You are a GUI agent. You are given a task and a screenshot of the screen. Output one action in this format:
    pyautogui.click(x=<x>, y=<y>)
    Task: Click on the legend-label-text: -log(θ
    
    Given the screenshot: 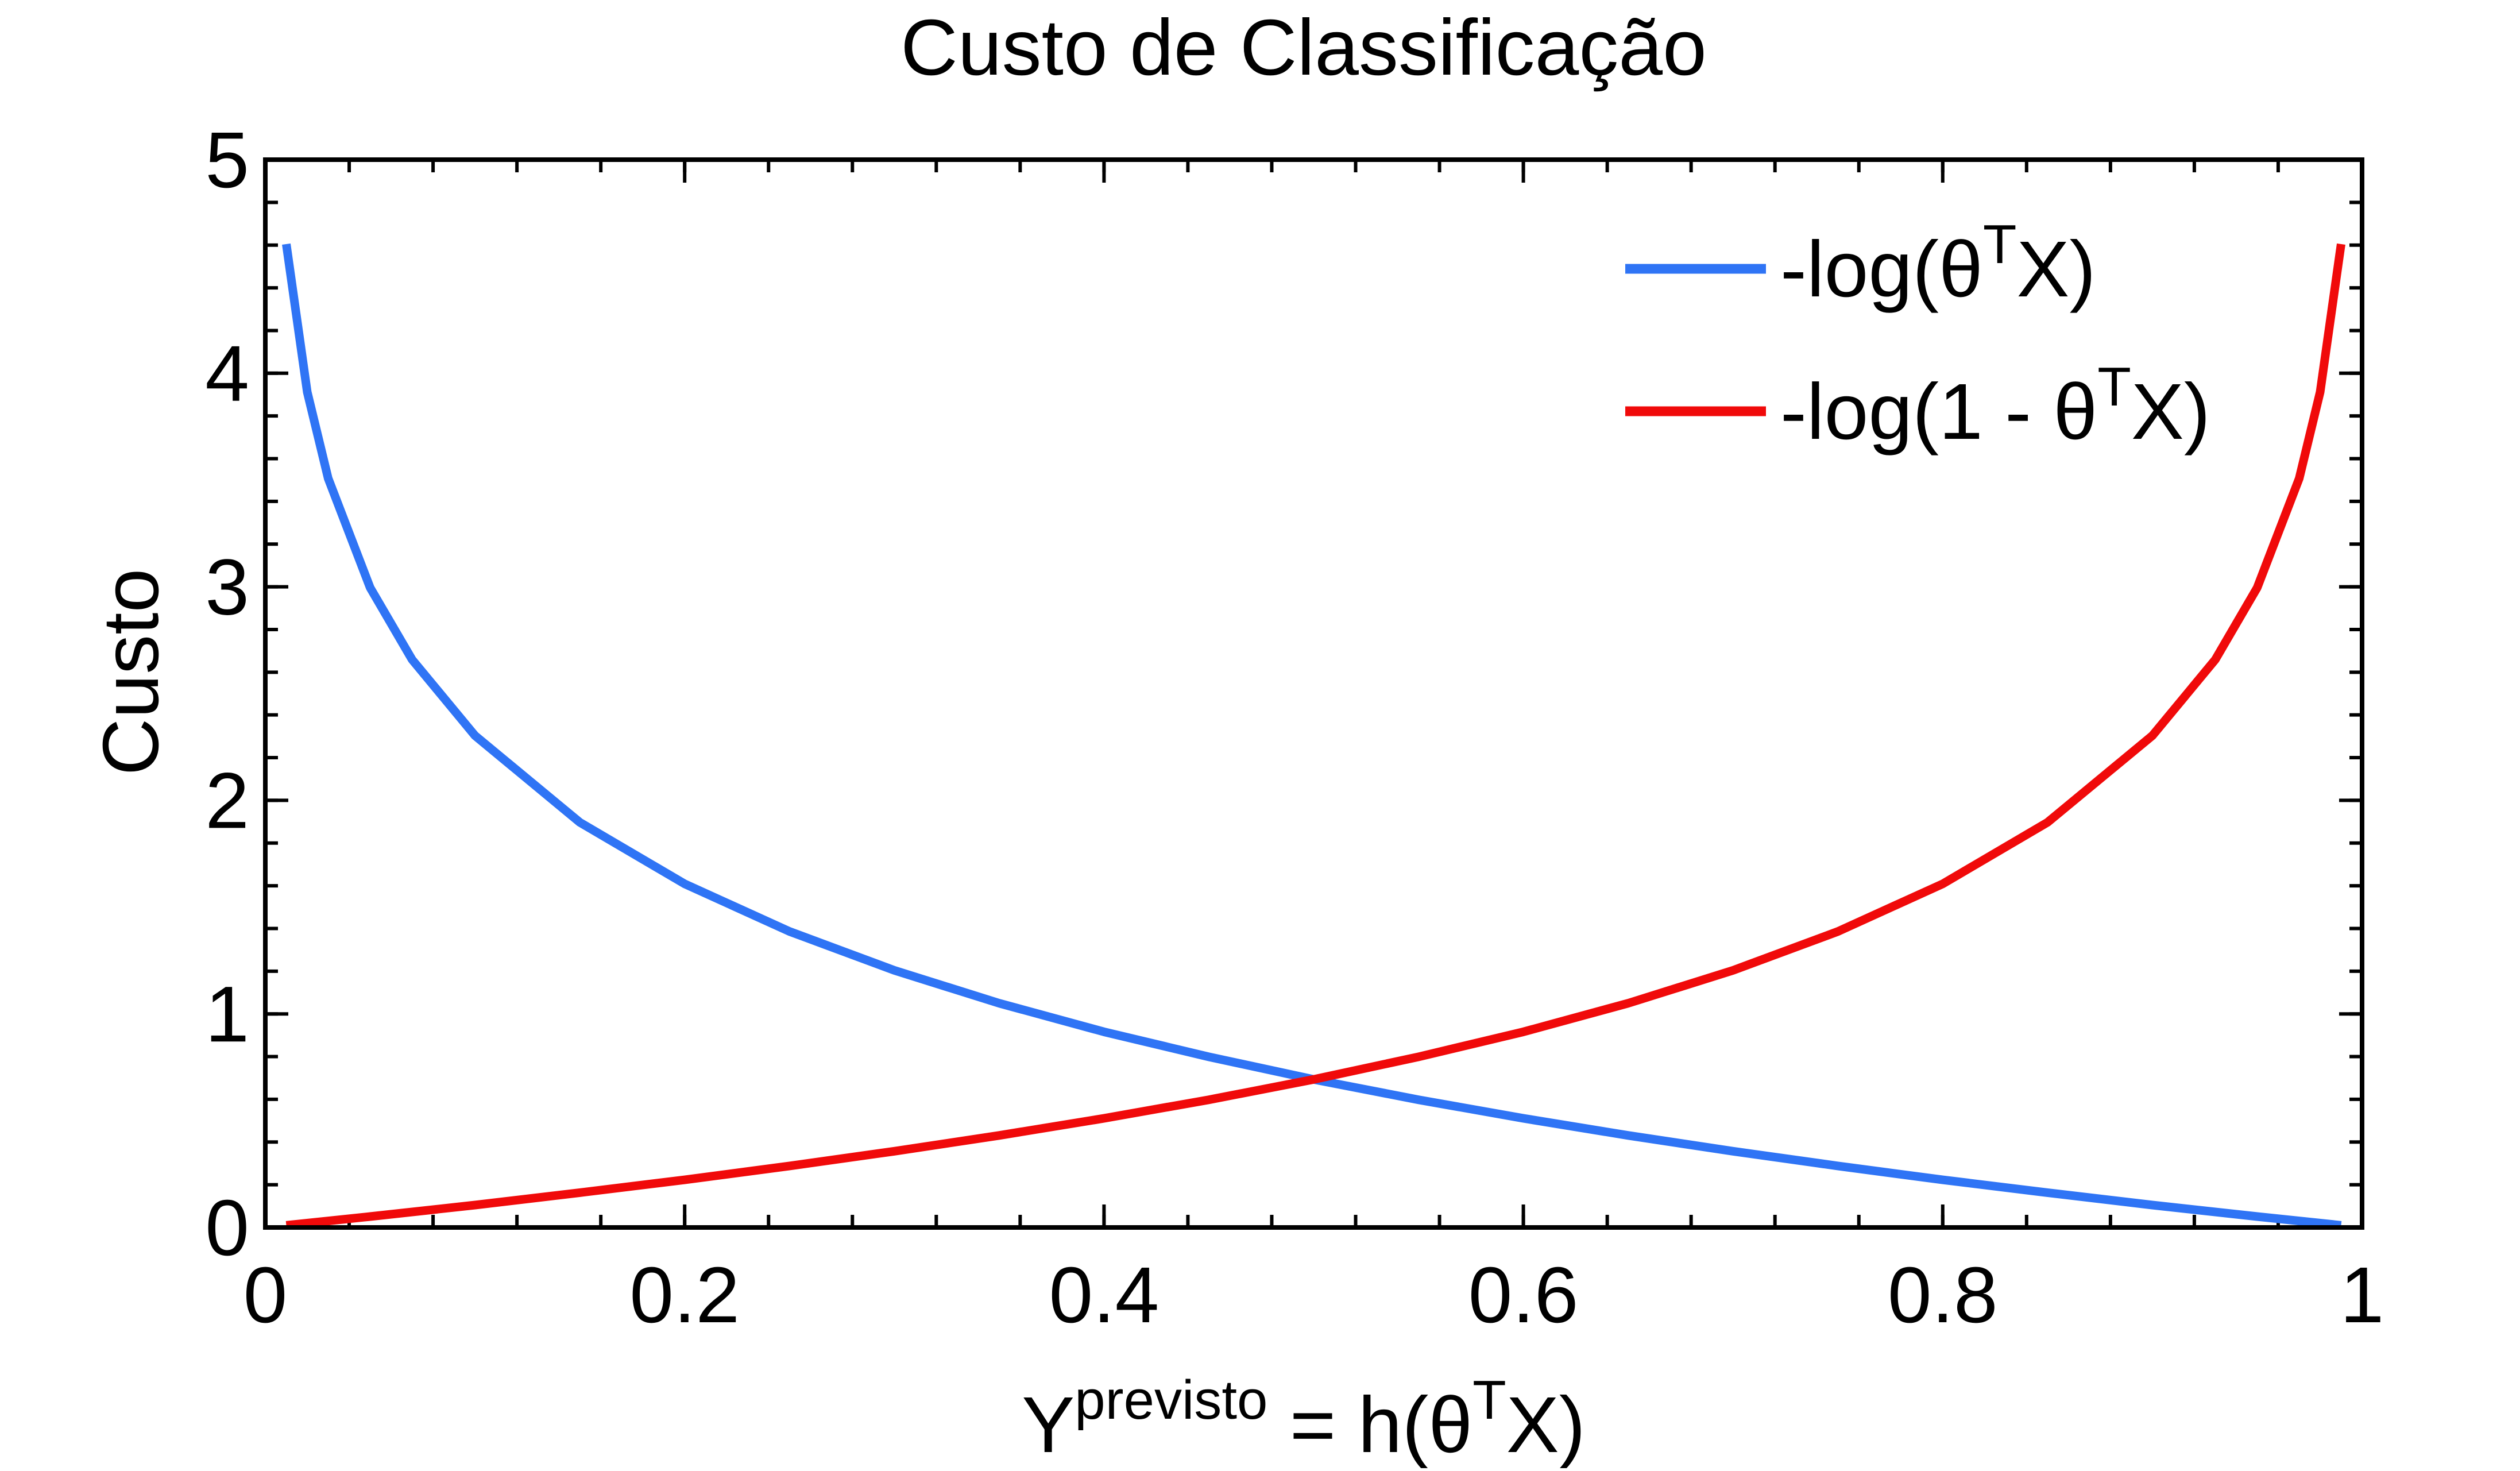 What is the action you would take?
    pyautogui.click(x=1882, y=269)
    